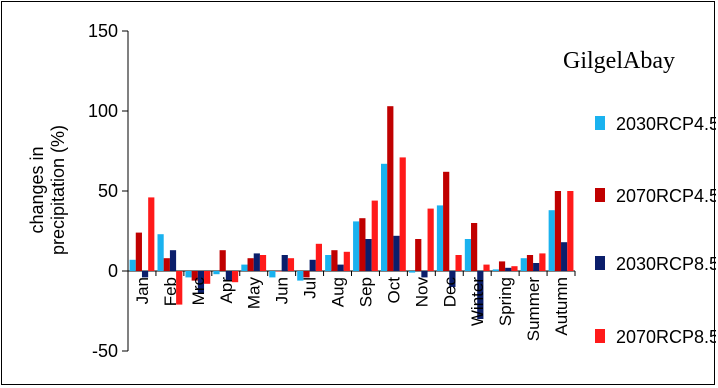  I want to click on x-tick-label: Aug, so click(338, 292).